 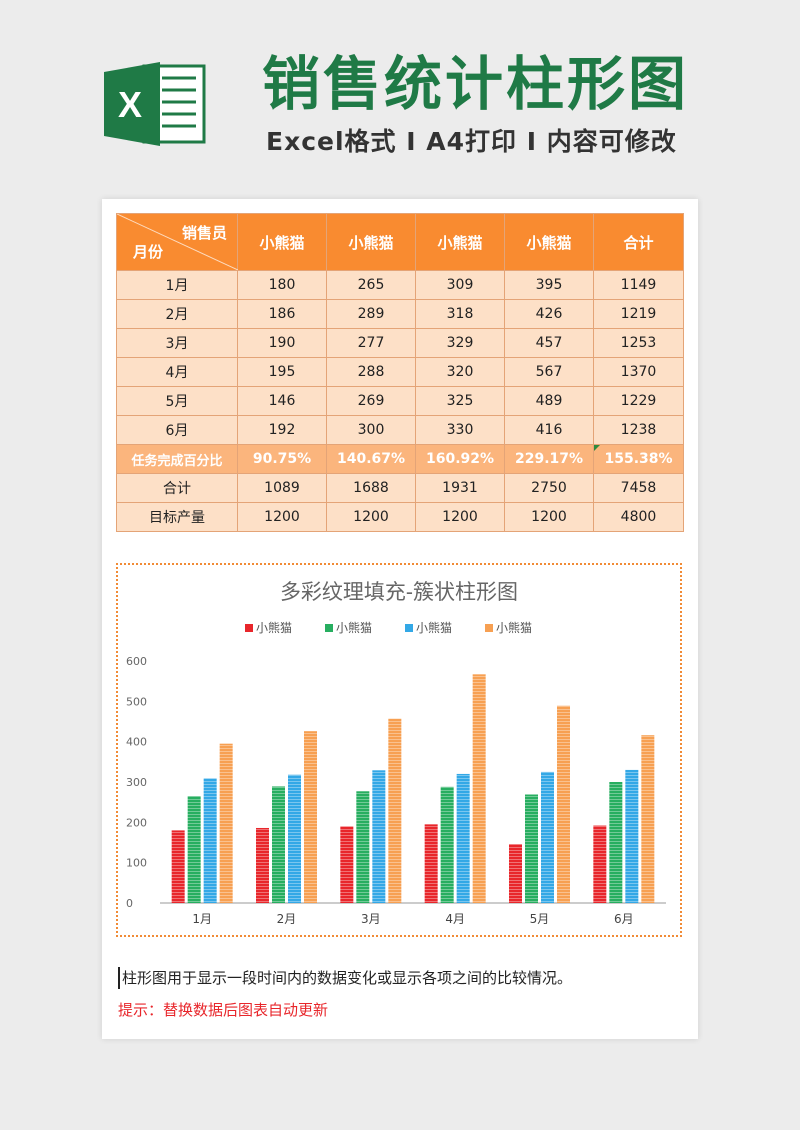 I want to click on x-tick-label: 5月, so click(x=540, y=919).